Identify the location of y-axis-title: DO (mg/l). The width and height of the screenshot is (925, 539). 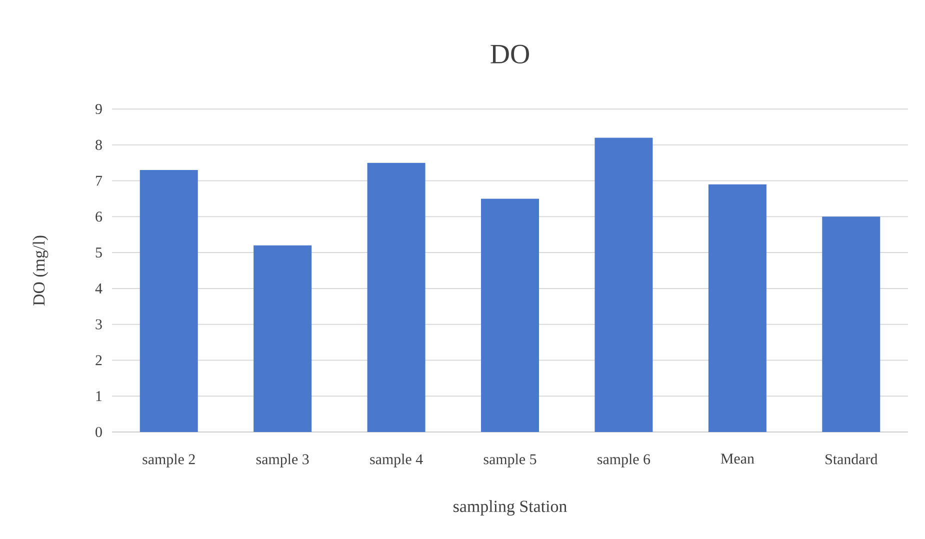
(40, 271).